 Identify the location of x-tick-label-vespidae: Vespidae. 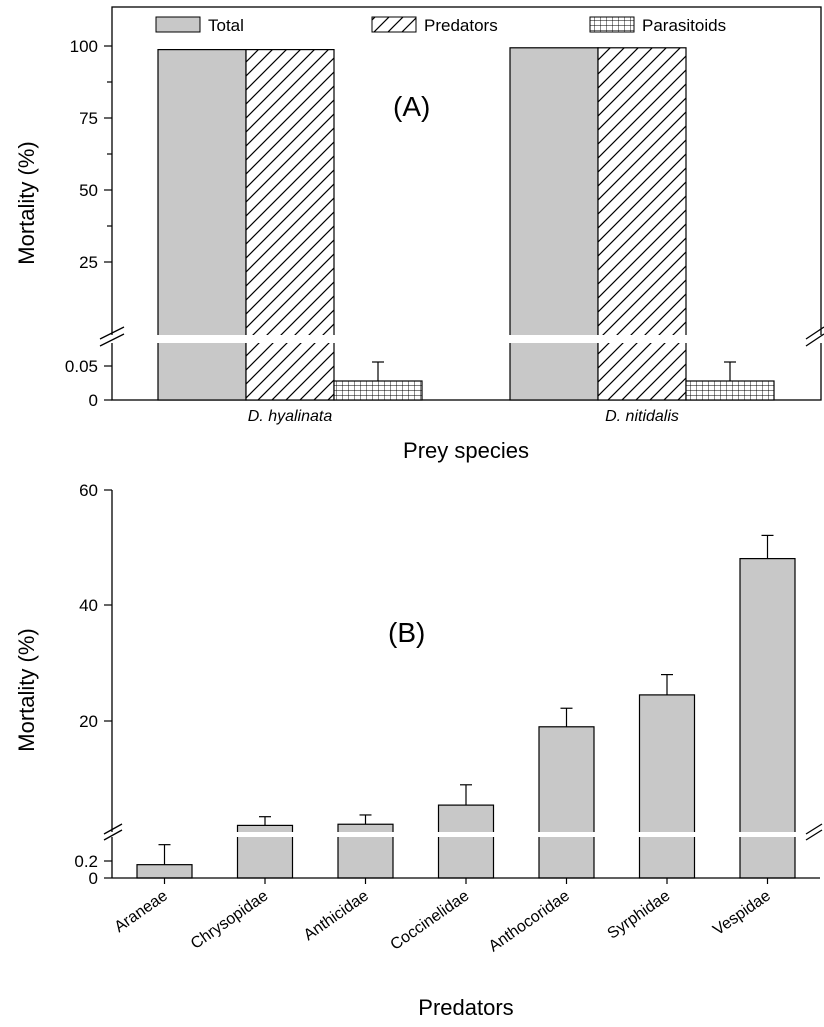
(742, 913).